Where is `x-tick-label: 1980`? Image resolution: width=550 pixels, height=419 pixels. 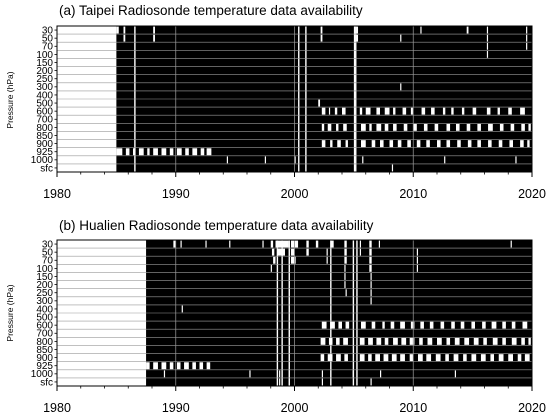 x-tick-label: 1980 is located at coordinates (57, 194).